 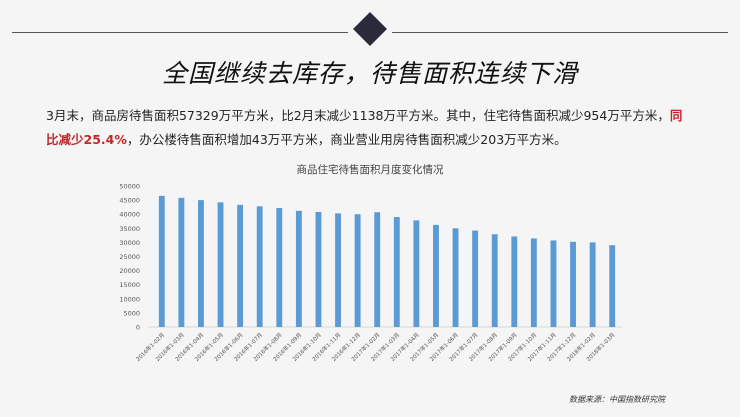 What do you see at coordinates (129, 299) in the screenshot?
I see `y-tick-label: 10000` at bounding box center [129, 299].